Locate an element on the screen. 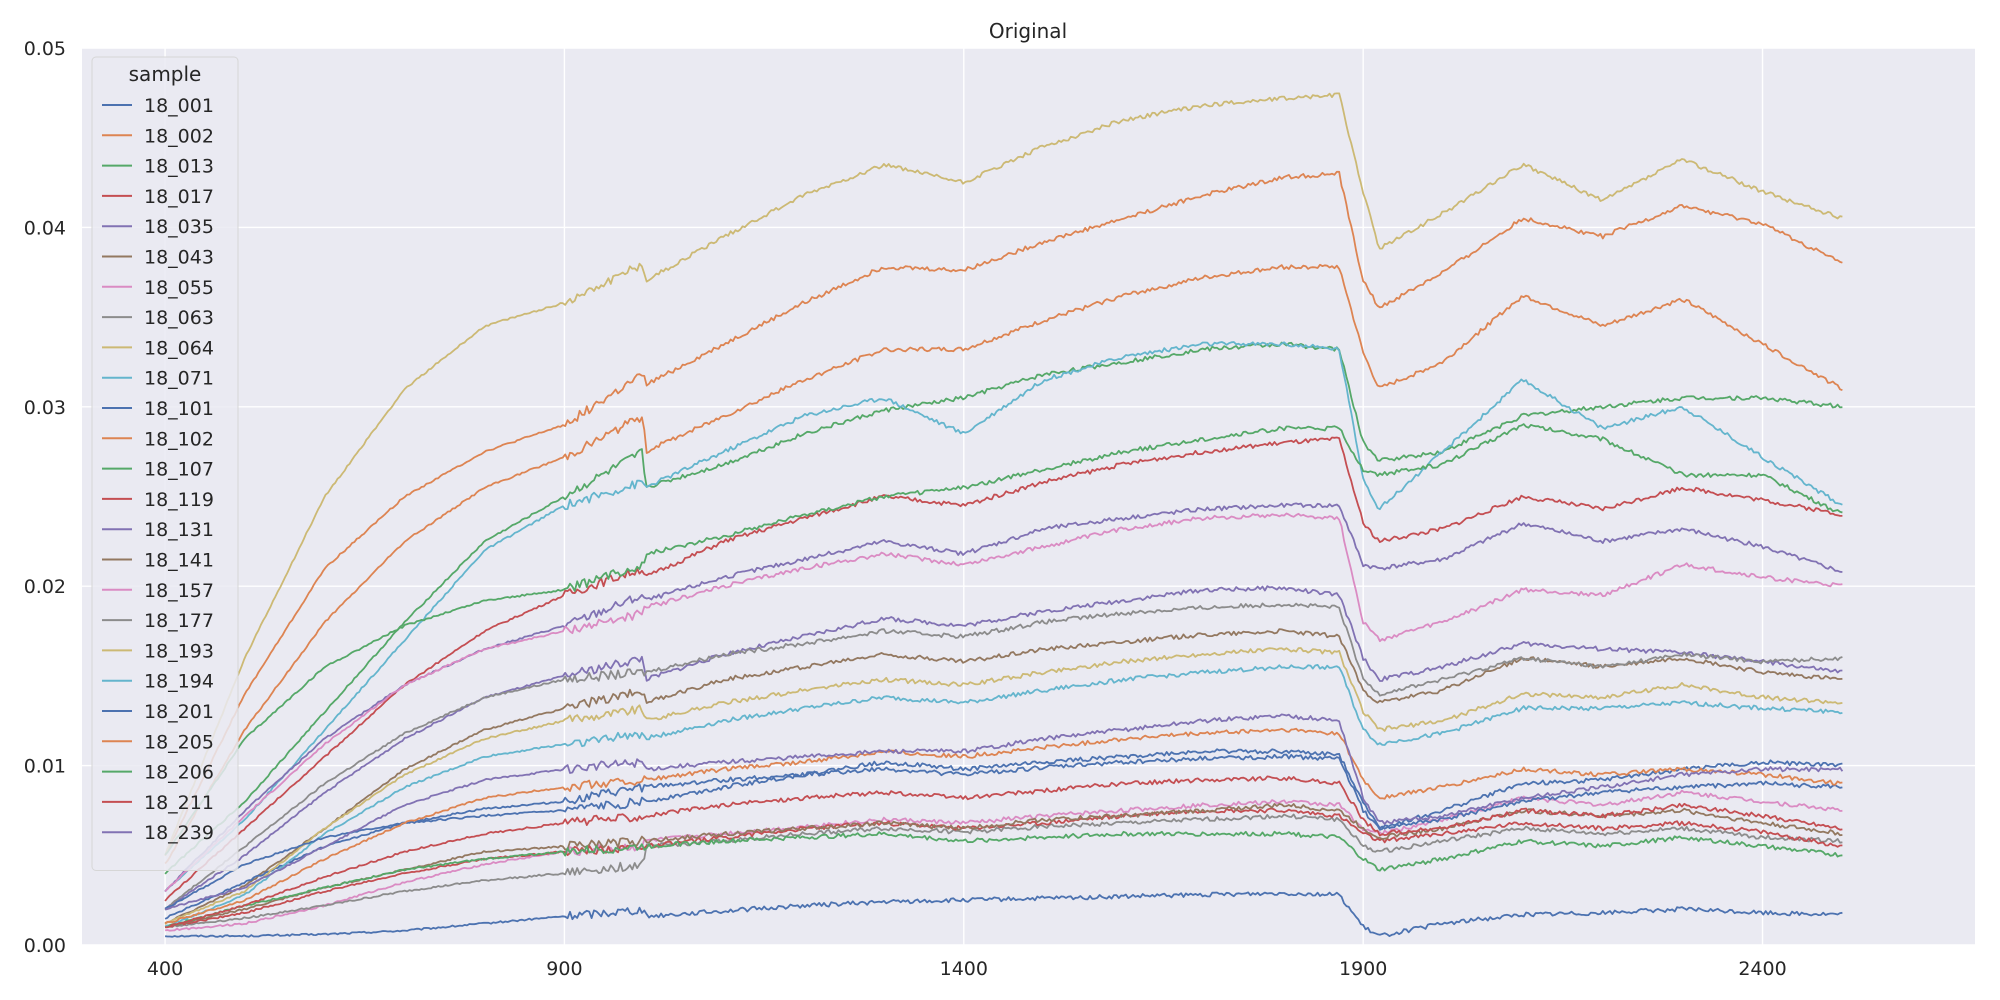 The image size is (2000, 1000). y-tick-label: 0.05 is located at coordinates (45, 49).